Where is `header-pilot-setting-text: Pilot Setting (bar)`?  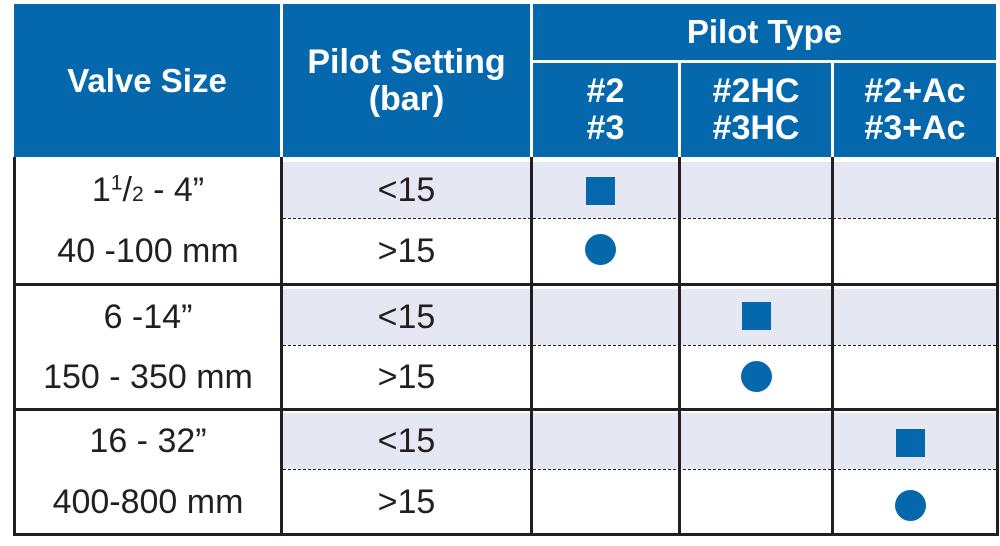 header-pilot-setting-text: Pilot Setting (bar) is located at coordinates (406, 80).